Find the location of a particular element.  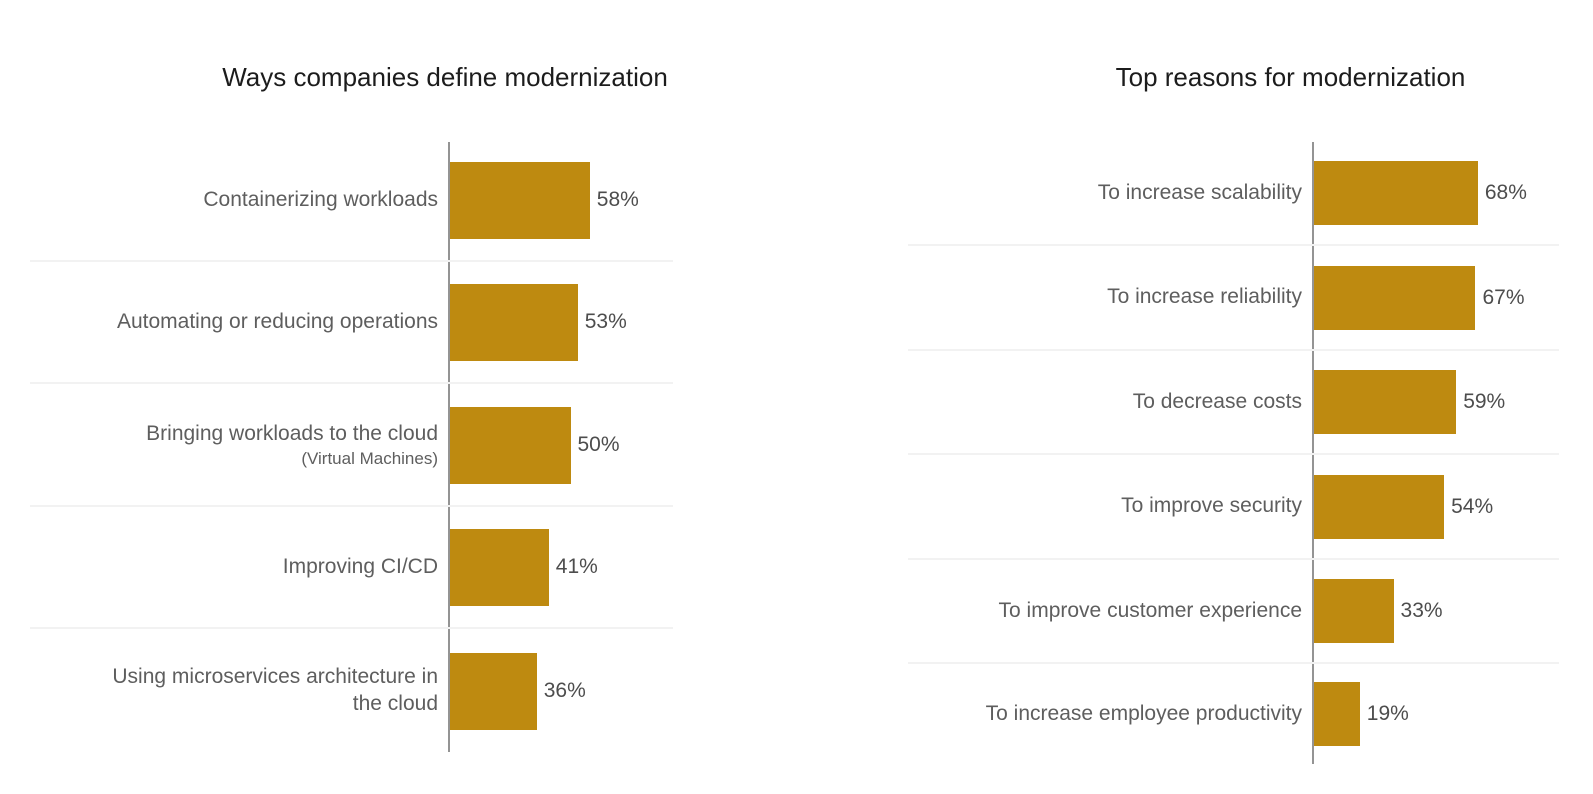

bar-line: 68% is located at coordinates (1420, 193).